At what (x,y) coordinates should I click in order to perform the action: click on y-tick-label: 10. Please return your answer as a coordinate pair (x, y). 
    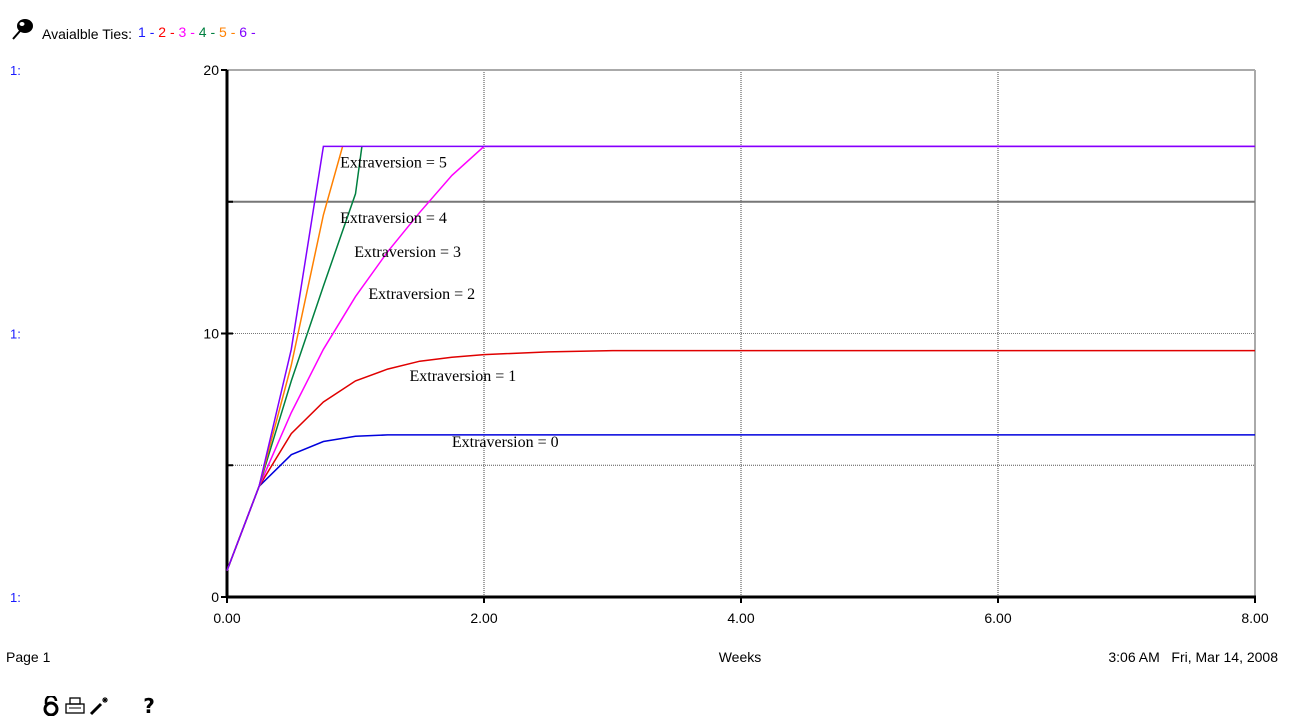
    Looking at the image, I should click on (211, 334).